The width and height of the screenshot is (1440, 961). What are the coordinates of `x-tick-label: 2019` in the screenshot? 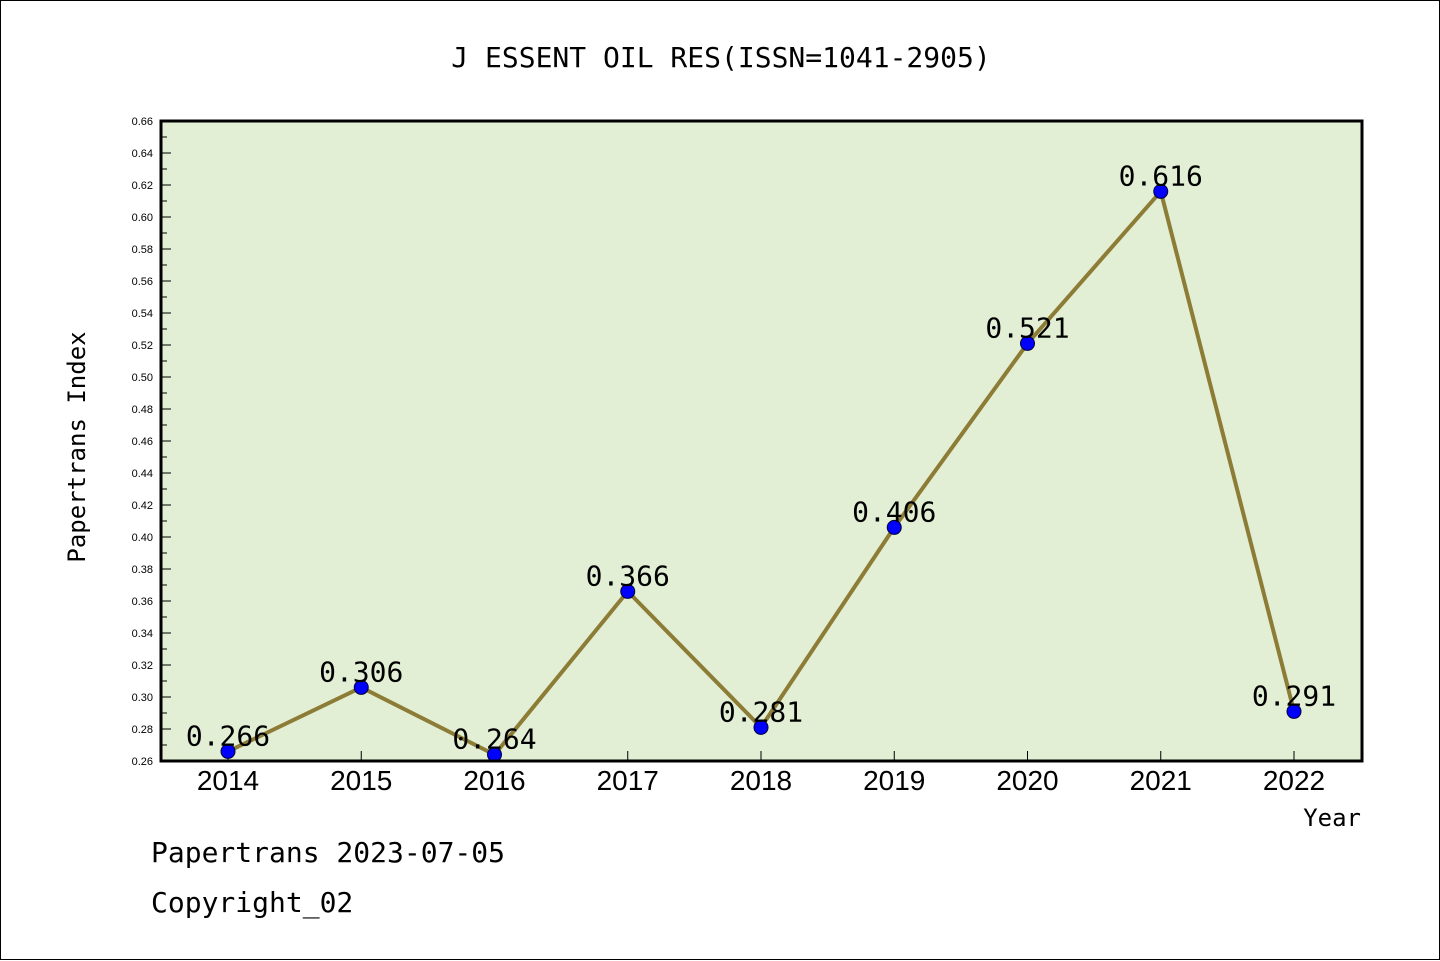 It's located at (894, 780).